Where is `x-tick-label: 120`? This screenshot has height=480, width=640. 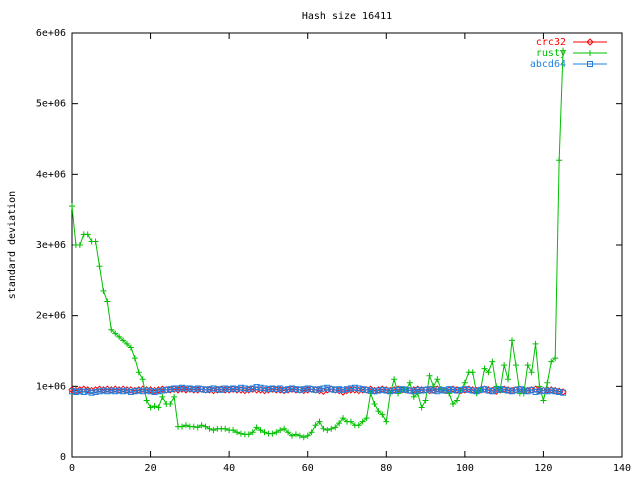
x-tick-label: 120 is located at coordinates (543, 468).